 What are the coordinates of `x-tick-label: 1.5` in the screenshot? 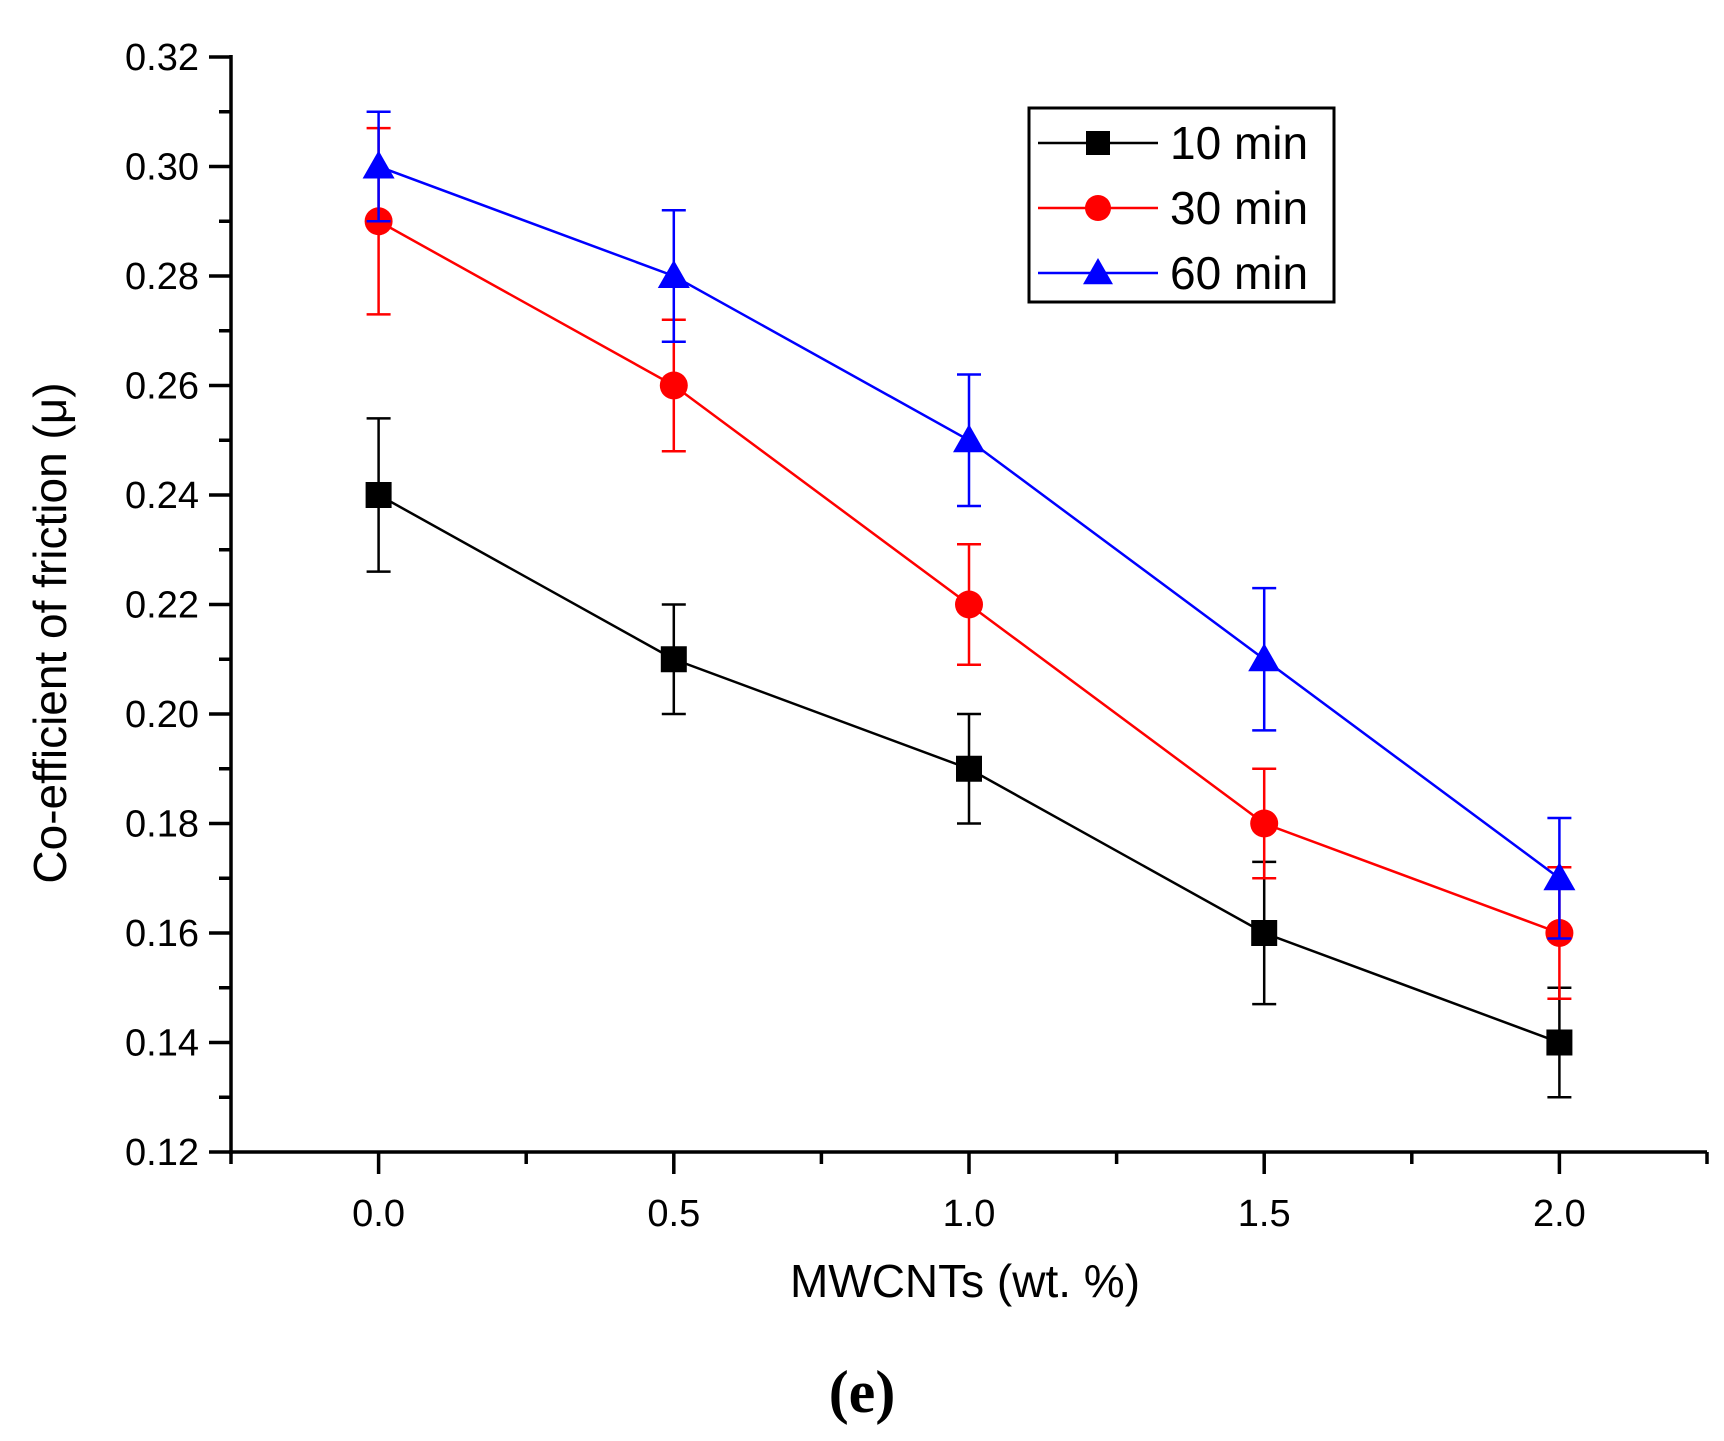 It's located at (1264, 1214).